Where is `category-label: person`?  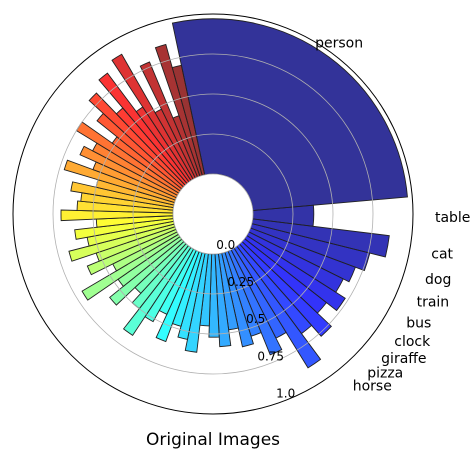
category-label: person is located at coordinates (339, 44).